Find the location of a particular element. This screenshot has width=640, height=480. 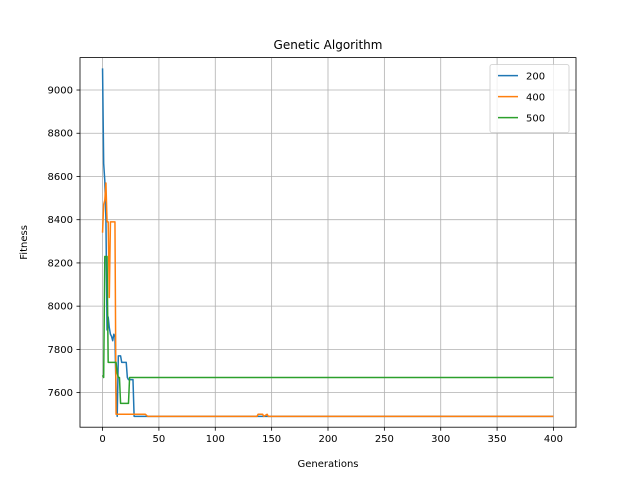

x-axis-title: Generations is located at coordinates (328, 464).